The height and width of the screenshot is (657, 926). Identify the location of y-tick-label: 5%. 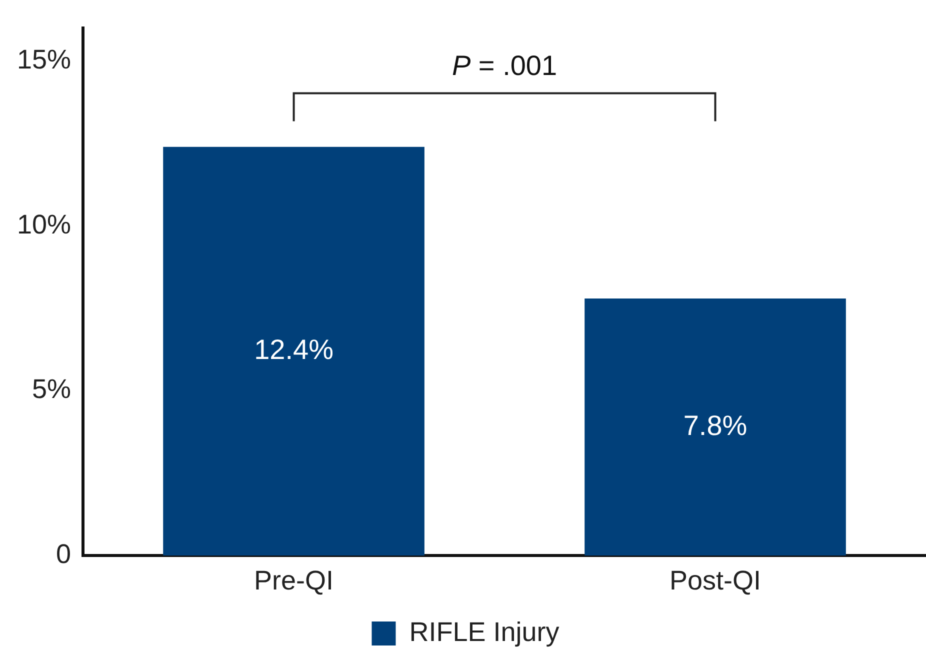
(52, 389).